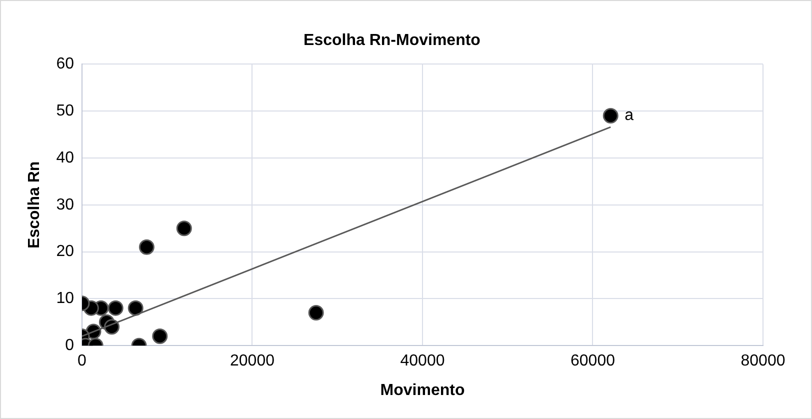 This screenshot has width=812, height=419. What do you see at coordinates (763, 361) in the screenshot?
I see `x-tick-label: 80000` at bounding box center [763, 361].